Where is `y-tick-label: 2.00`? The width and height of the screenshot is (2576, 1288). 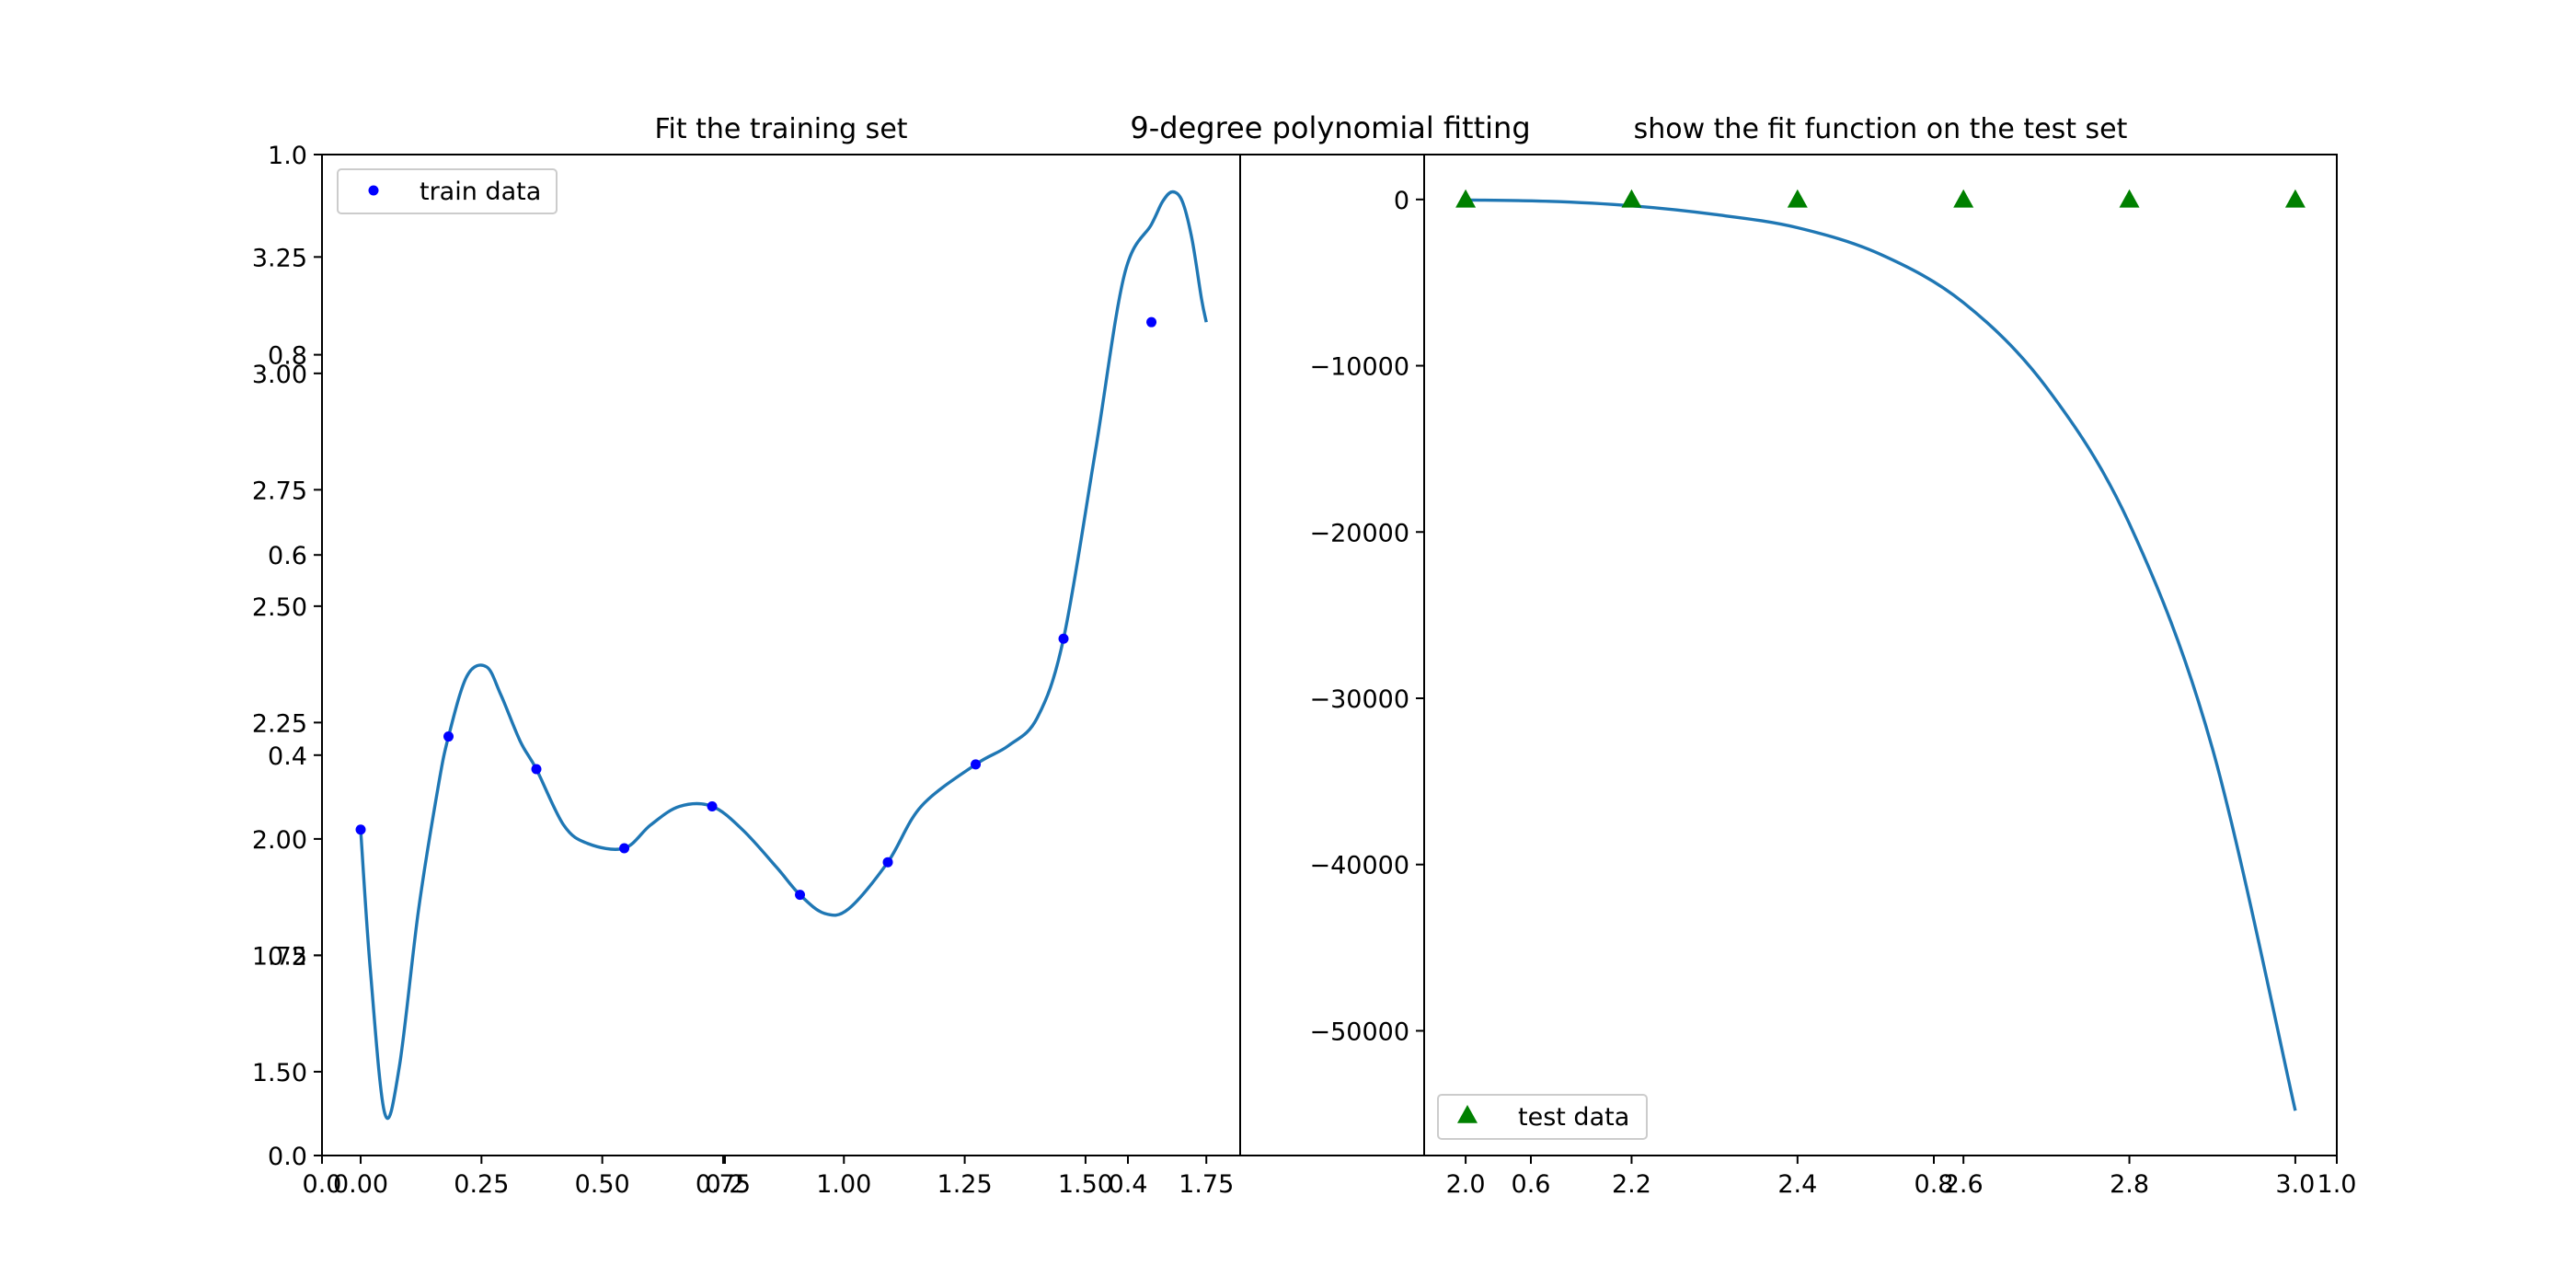 y-tick-label: 2.00 is located at coordinates (279, 840).